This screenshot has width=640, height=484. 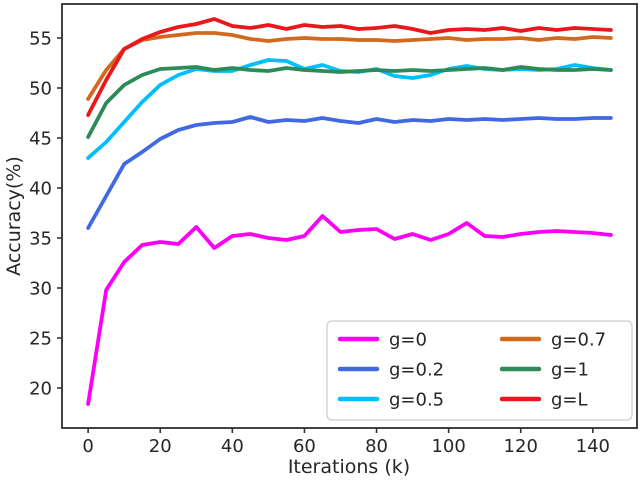 I want to click on series-line-g-0.7, so click(x=349, y=66).